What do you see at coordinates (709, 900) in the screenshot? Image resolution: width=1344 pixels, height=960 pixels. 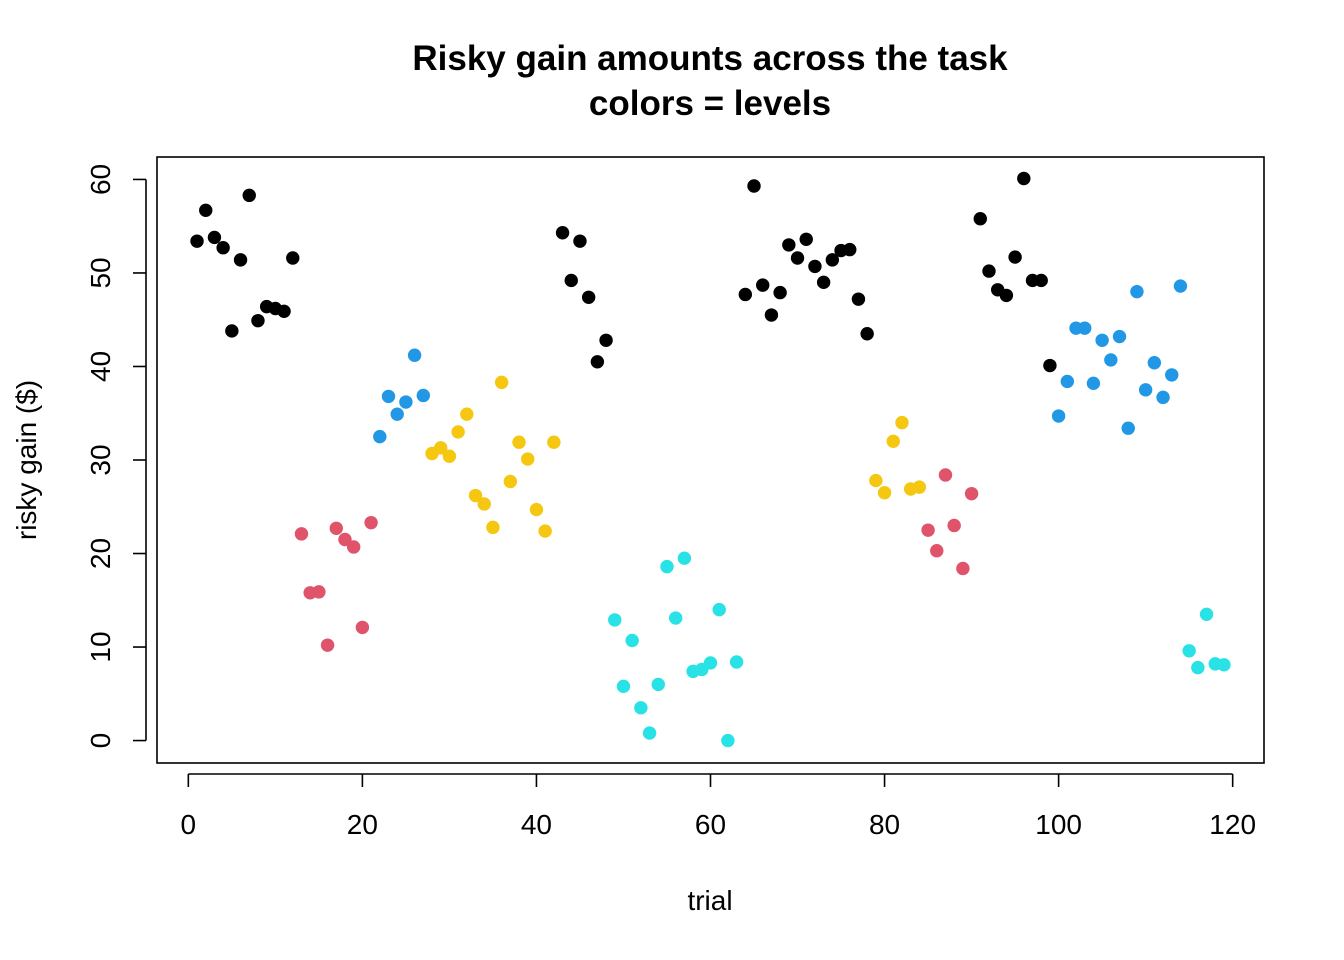 I see `x-axis-label: trial` at bounding box center [709, 900].